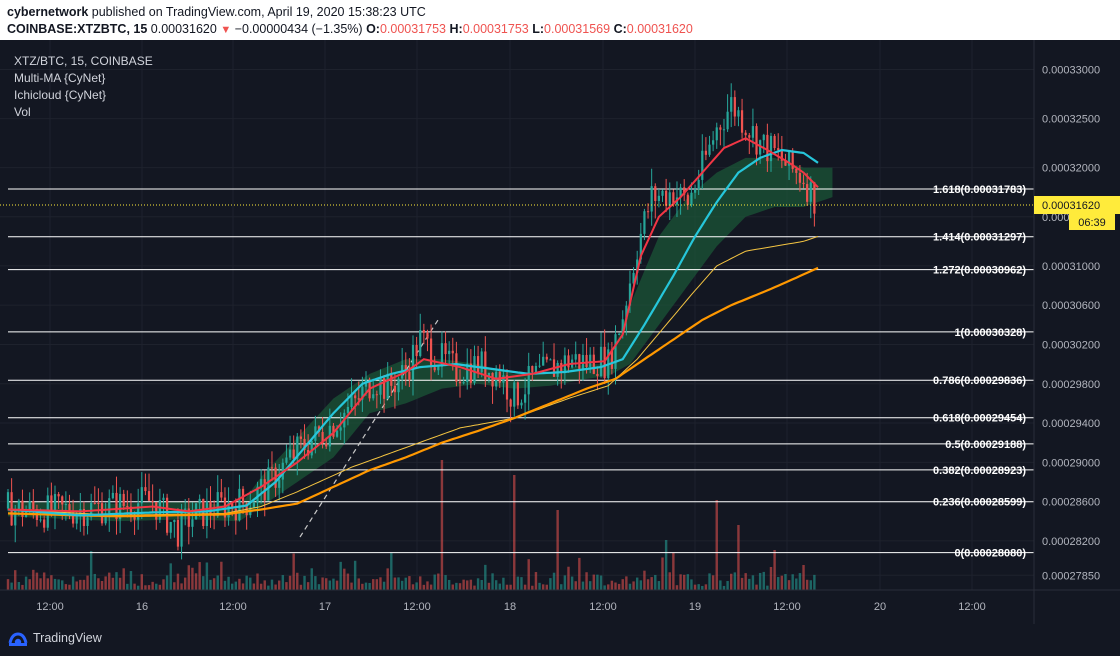 The width and height of the screenshot is (1120, 656). I want to click on tradingview-brand: TradingView, so click(67, 638).